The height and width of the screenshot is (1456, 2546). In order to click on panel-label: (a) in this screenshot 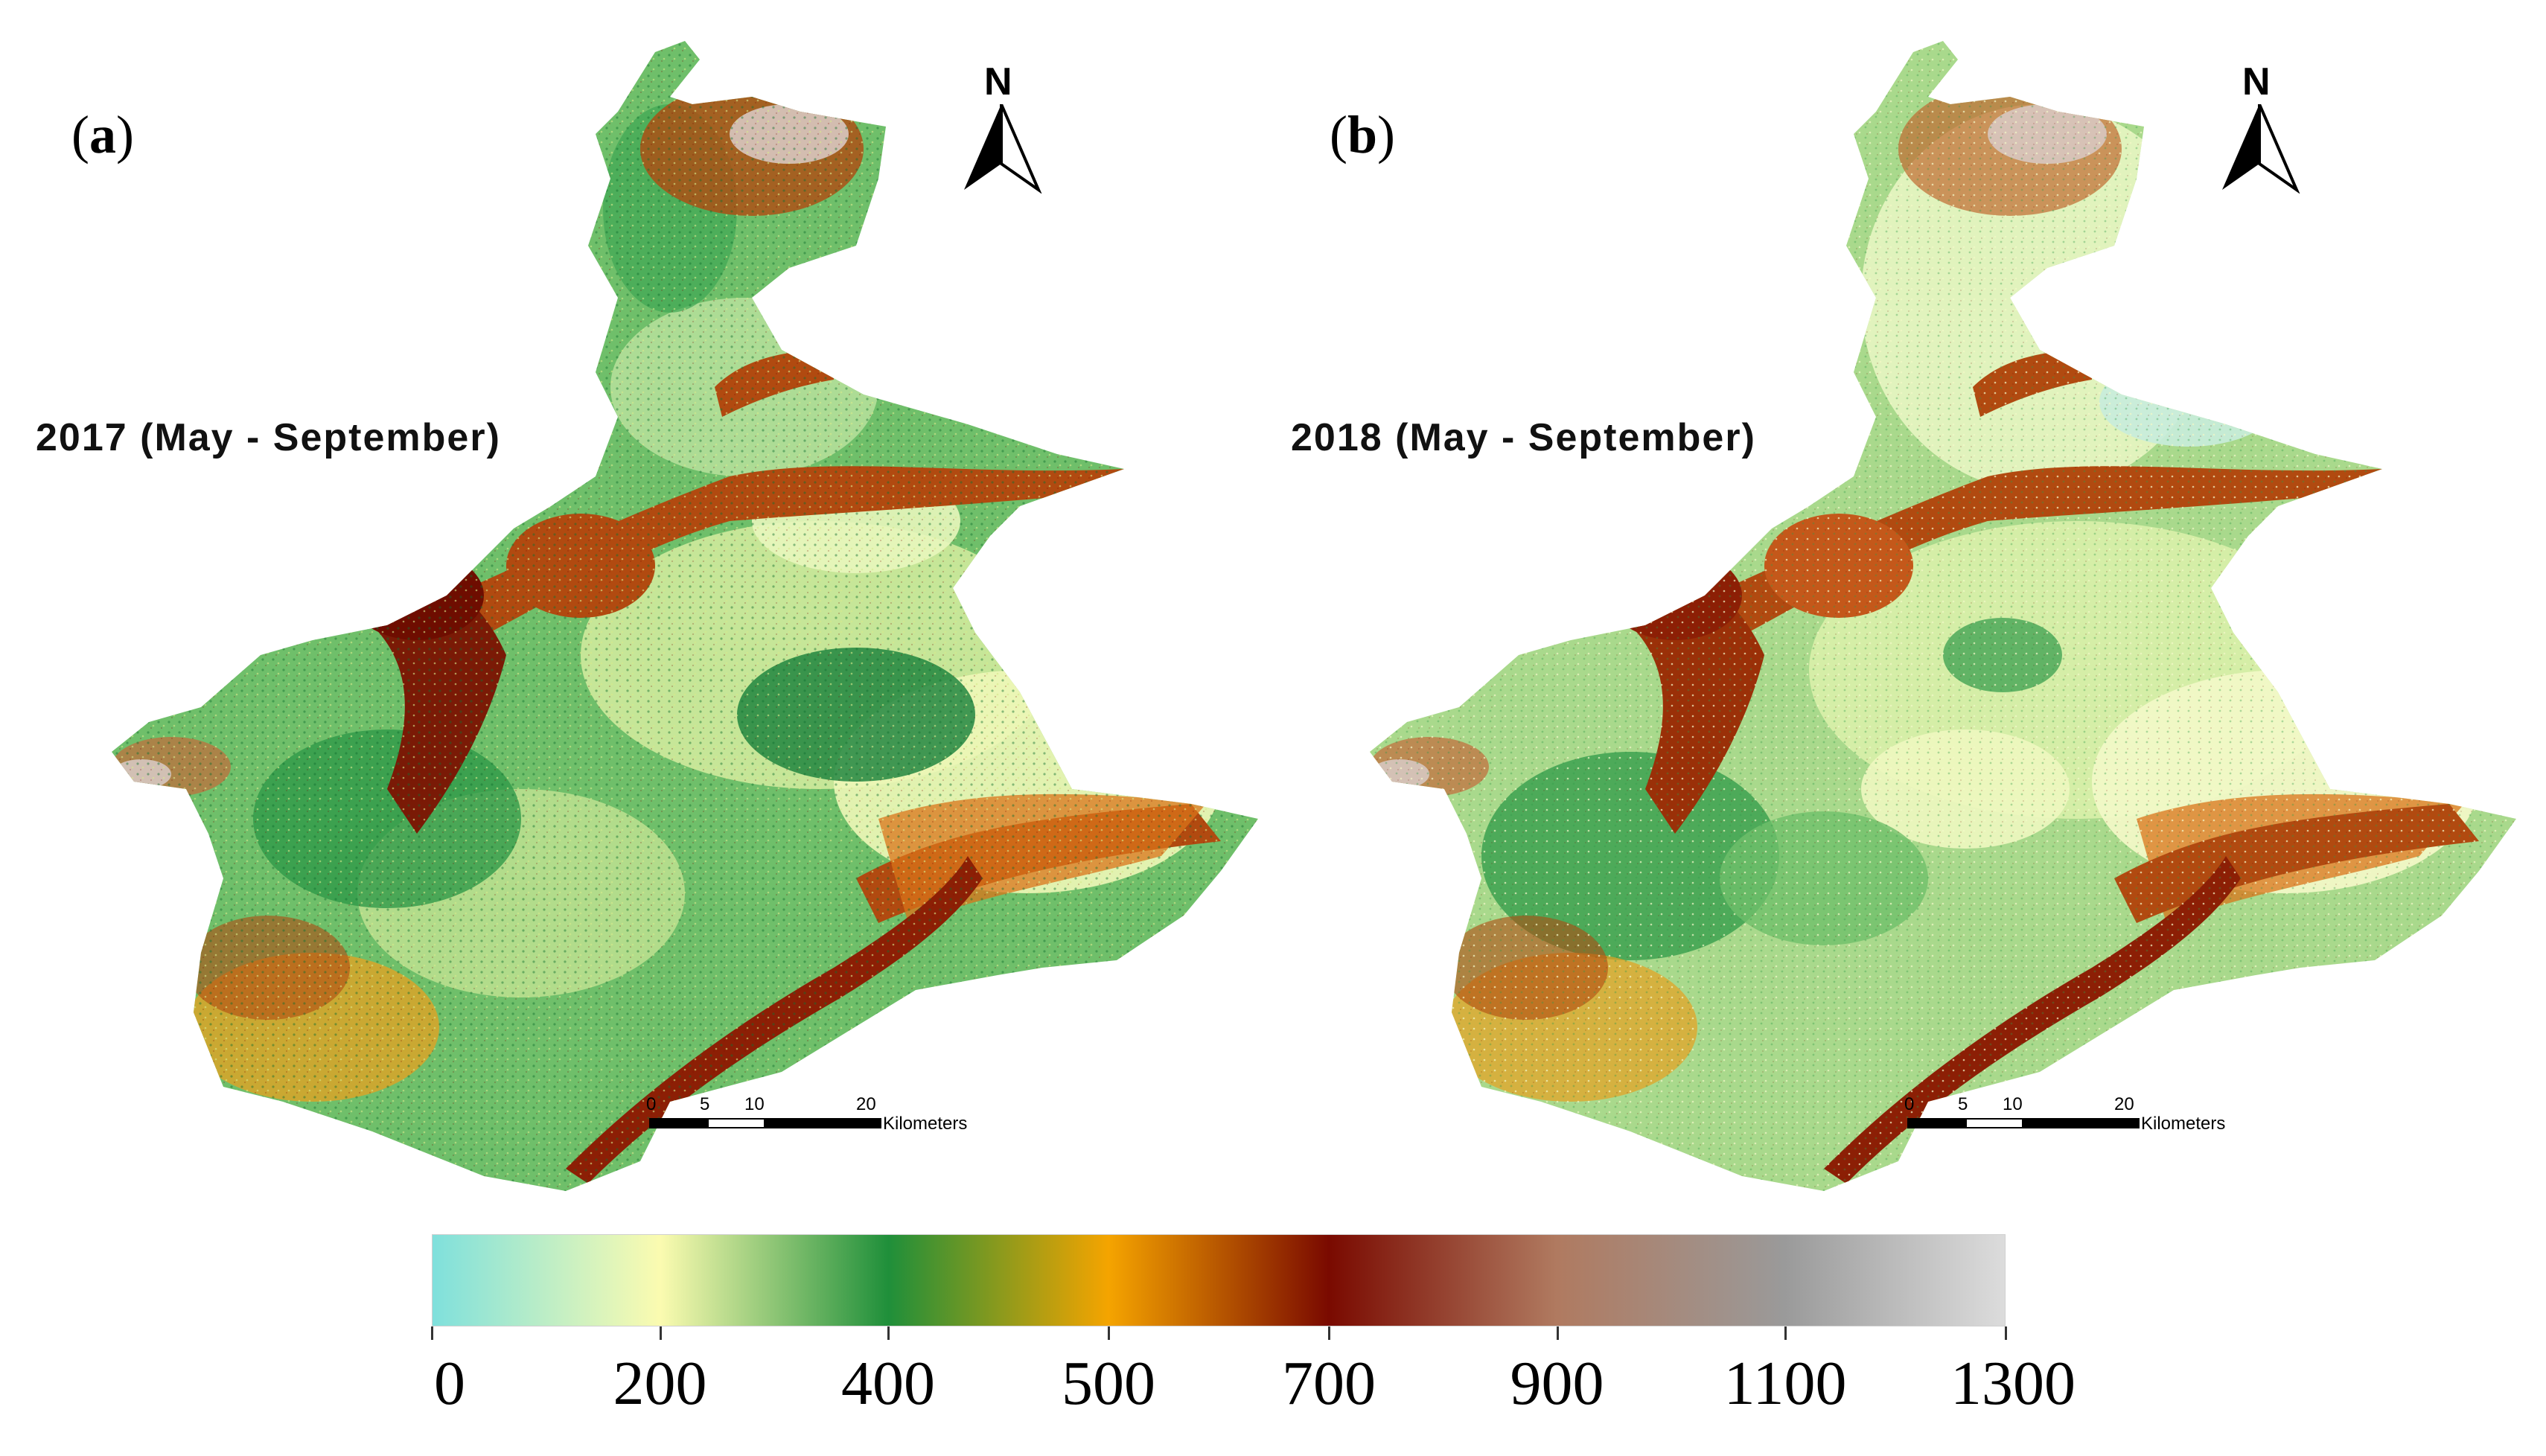, I will do `click(102, 135)`.